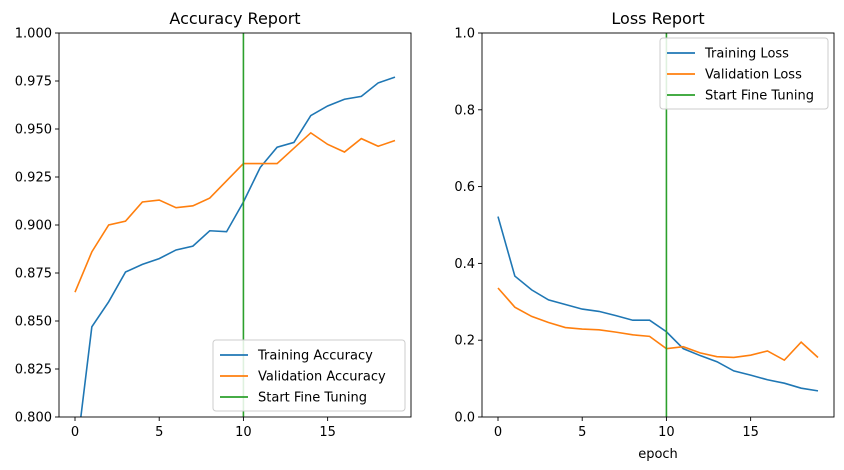 This screenshot has height=470, width=844. Describe the element at coordinates (315, 356) in the screenshot. I see `accuracy-legend-label: Training Accuracy` at that location.